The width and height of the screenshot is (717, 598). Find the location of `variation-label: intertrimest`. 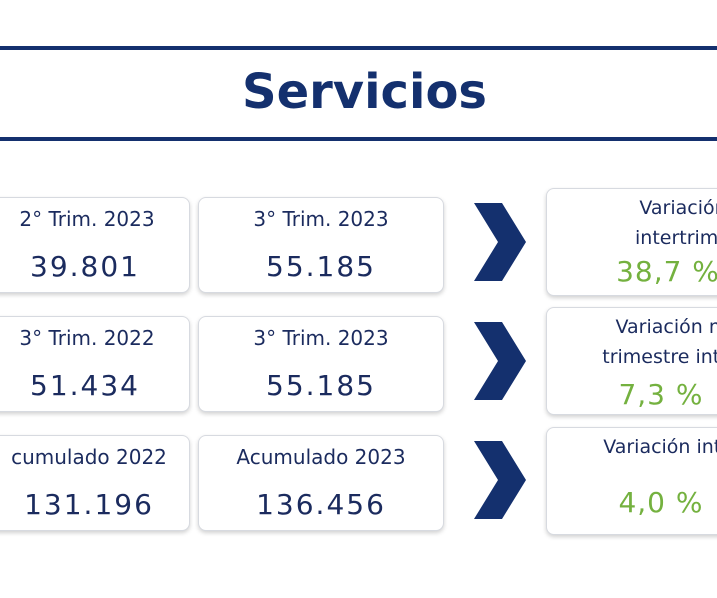

variation-label: intertrimest is located at coordinates (676, 238).